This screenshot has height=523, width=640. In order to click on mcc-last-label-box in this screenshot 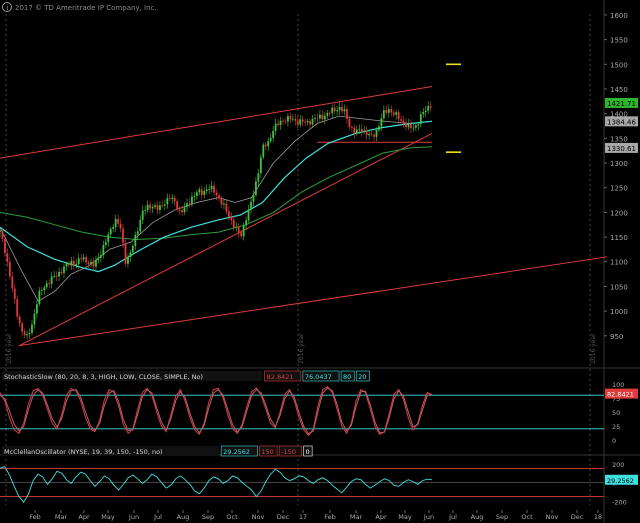, I will do `click(621, 479)`.